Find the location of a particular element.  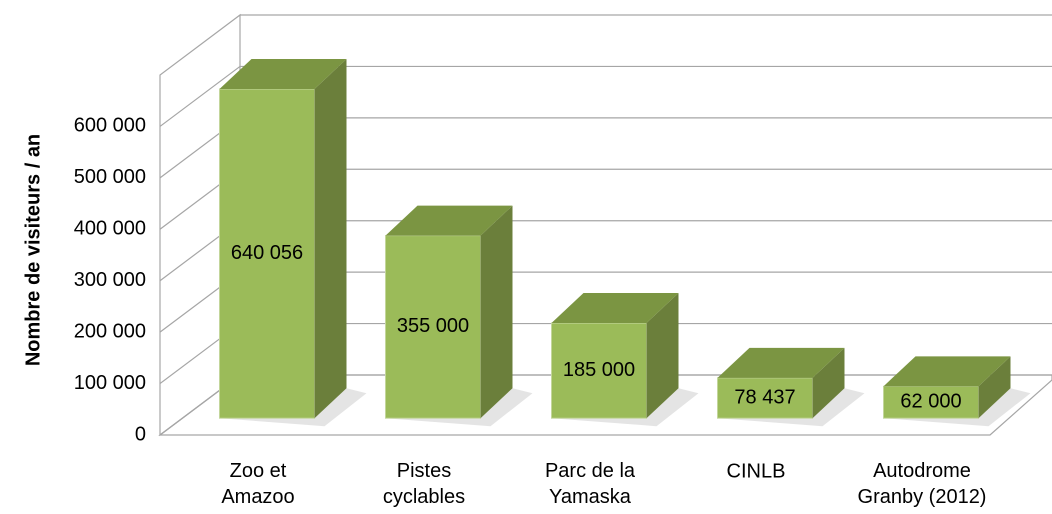

x-tick-label: Autodrome Granby (2012) is located at coordinates (922, 484).